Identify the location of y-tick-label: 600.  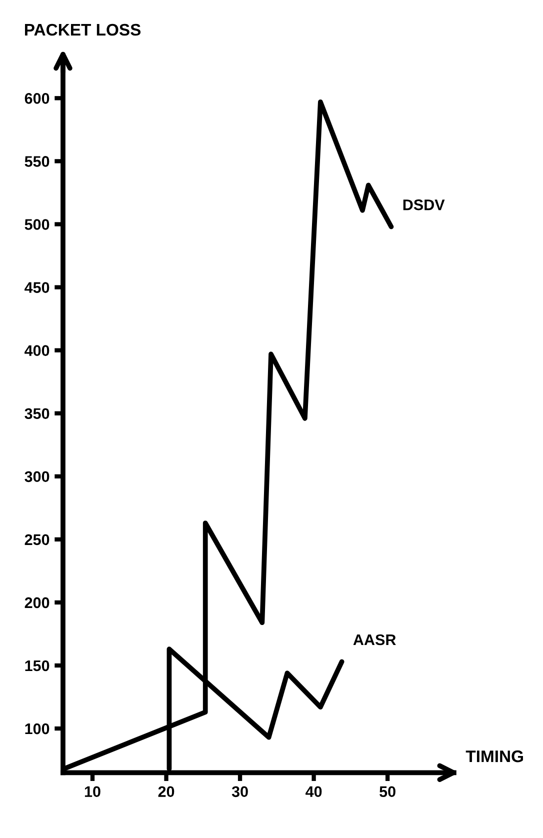
(37, 98).